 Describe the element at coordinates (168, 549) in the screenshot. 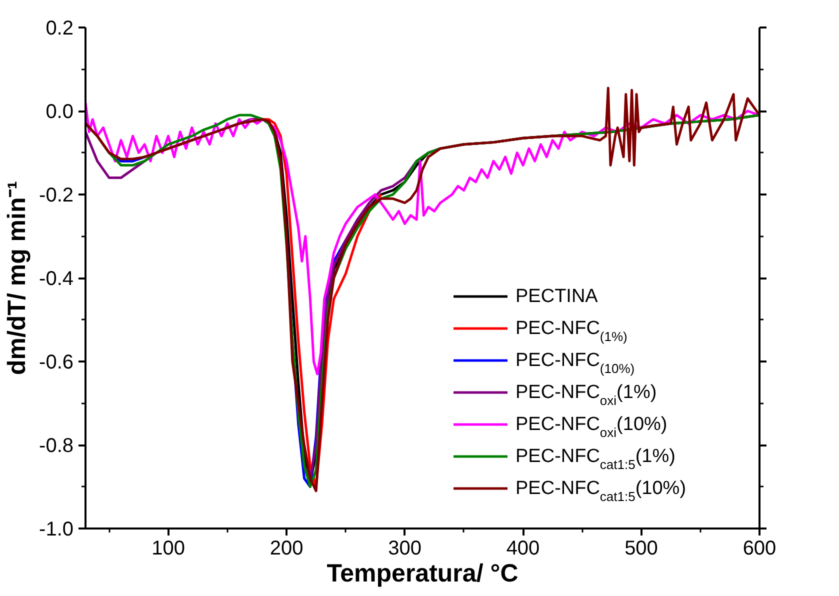

I see `x-tick-label: 100` at that location.